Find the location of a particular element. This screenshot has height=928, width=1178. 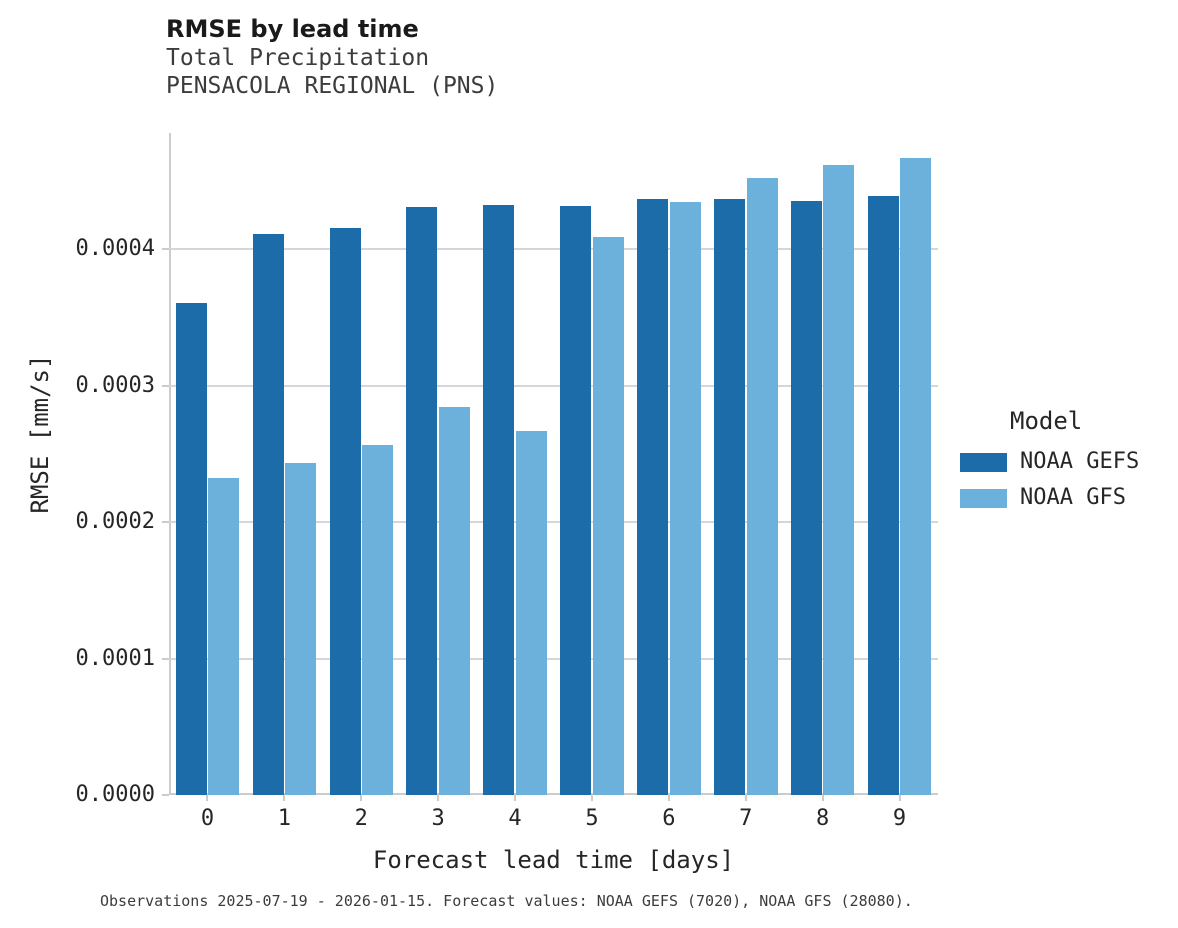

legend-label: NOAA GFS is located at coordinates (1073, 497).